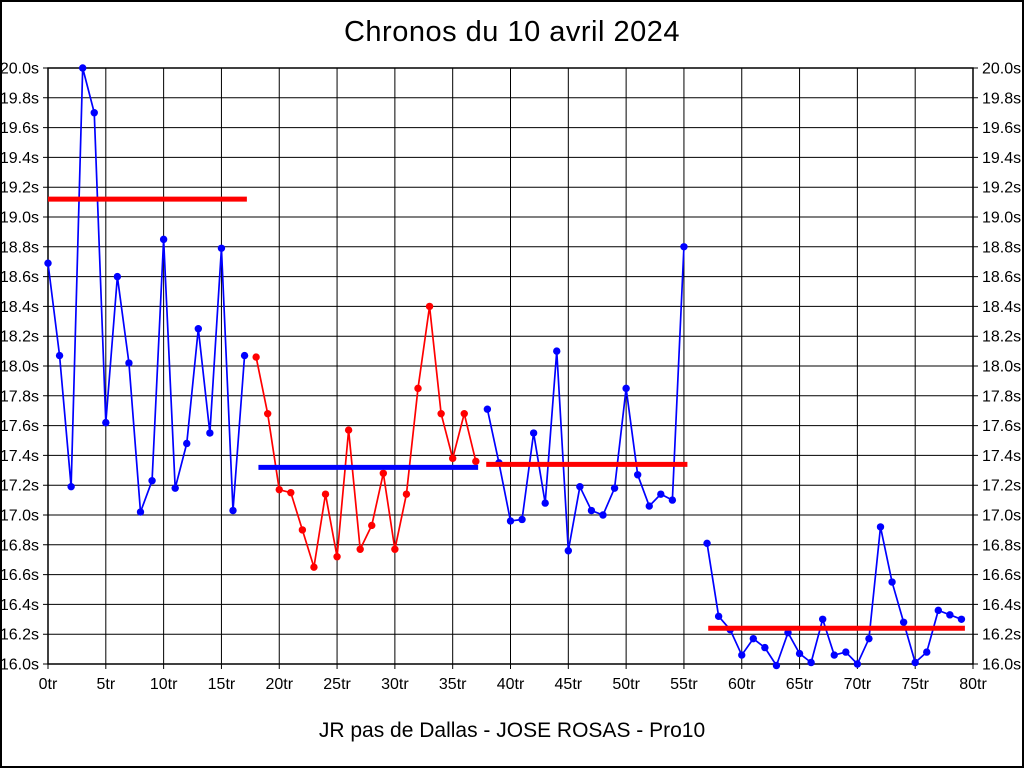 The height and width of the screenshot is (768, 1024). I want to click on y-axis-tick-label-right: 17.4s, so click(1001, 456).